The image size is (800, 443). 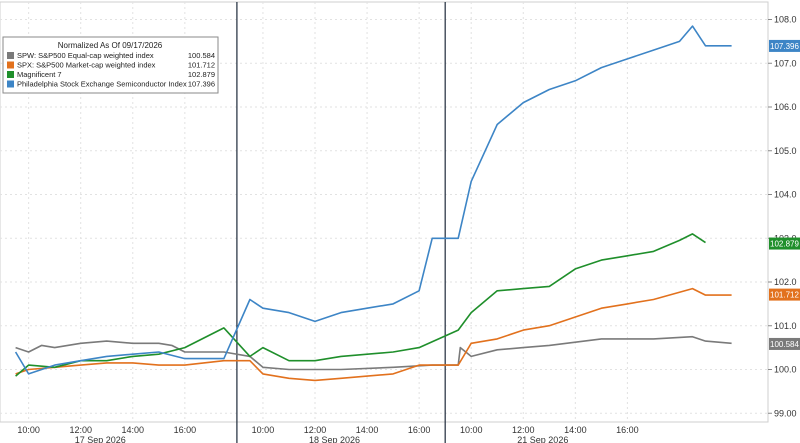 What do you see at coordinates (785, 20) in the screenshot?
I see `y-tick-label: 108.0` at bounding box center [785, 20].